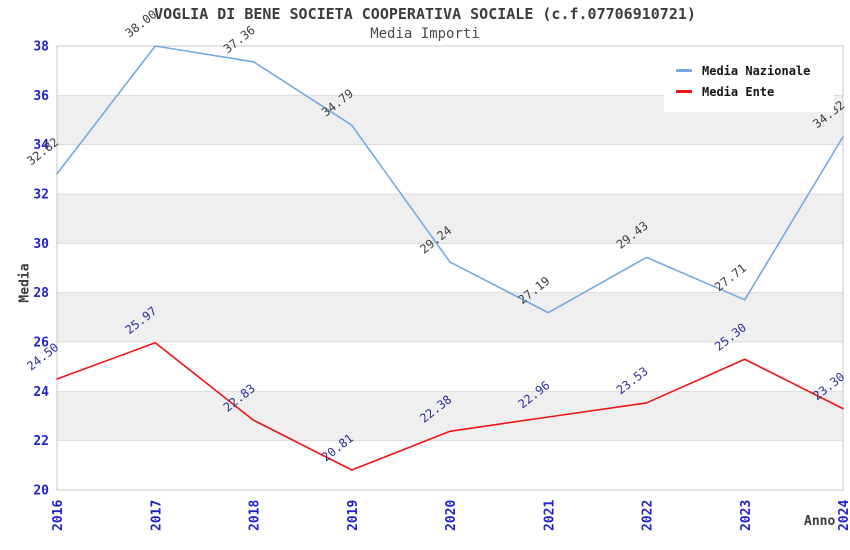  I want to click on x-tick-label: 2018, so click(255, 515).